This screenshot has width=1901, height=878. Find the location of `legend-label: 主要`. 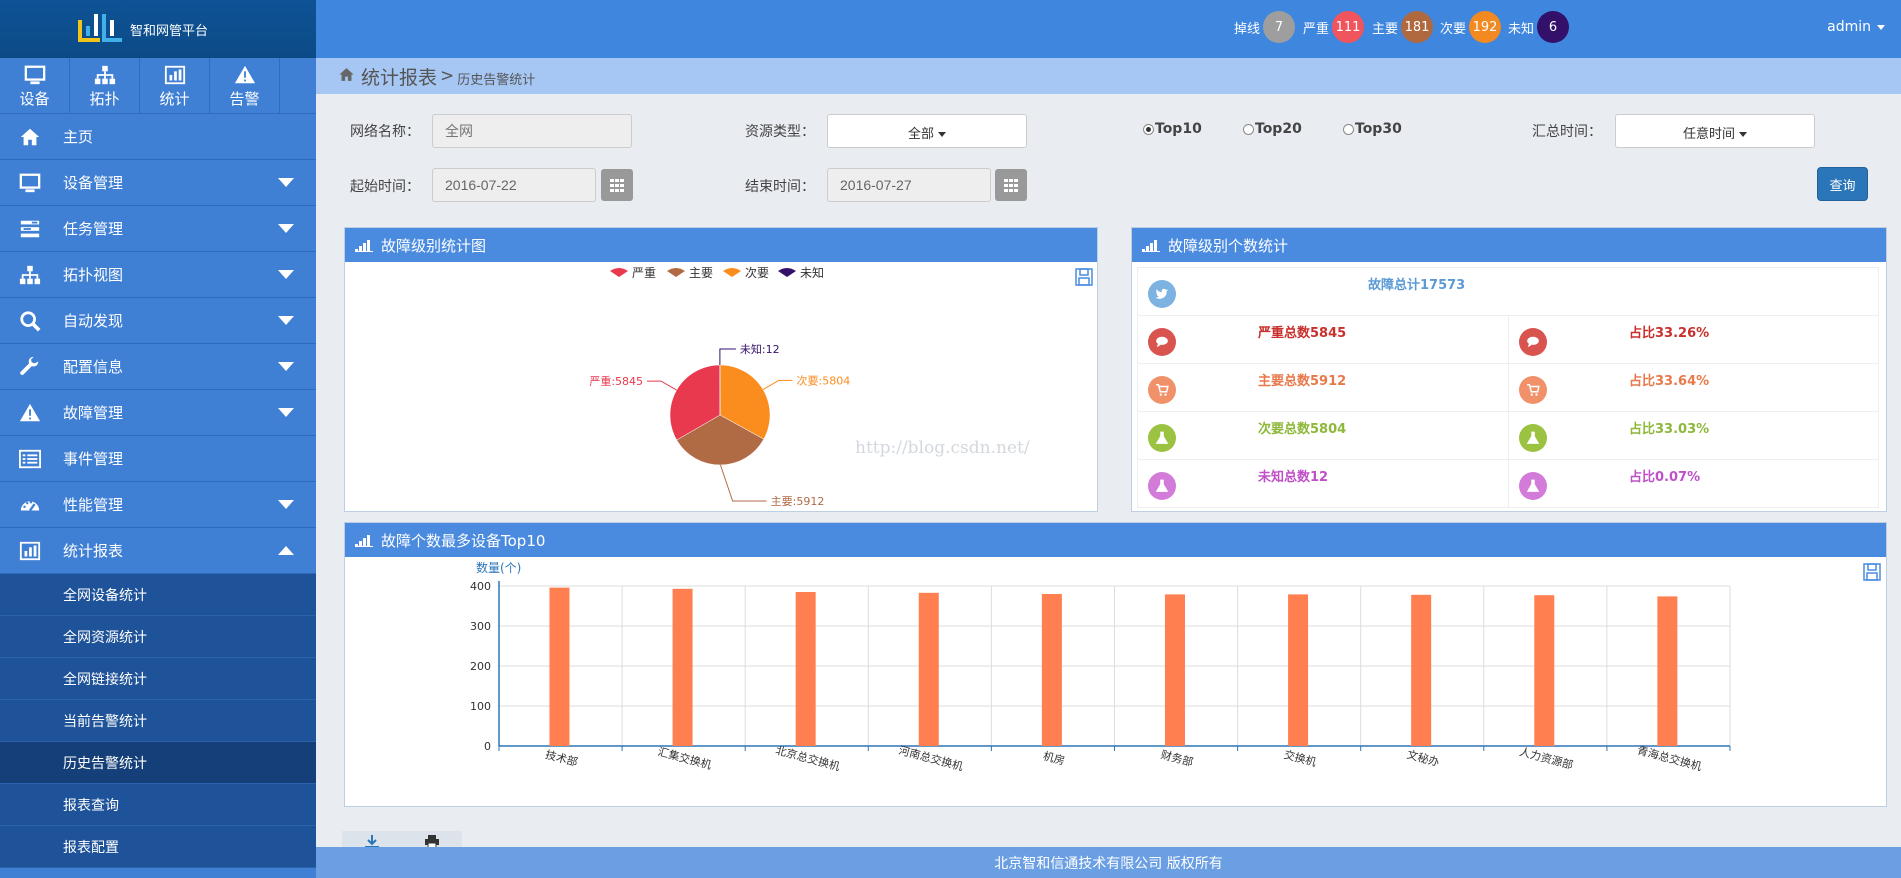

legend-label: 主要 is located at coordinates (701, 273).